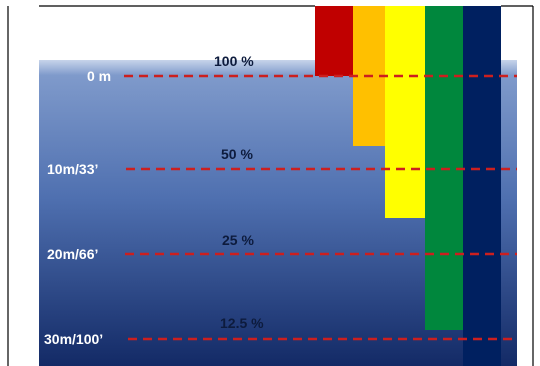 Image resolution: width=540 pixels, height=366 pixels. What do you see at coordinates (237, 154) in the screenshot?
I see `percent-label-10m: 50 %` at bounding box center [237, 154].